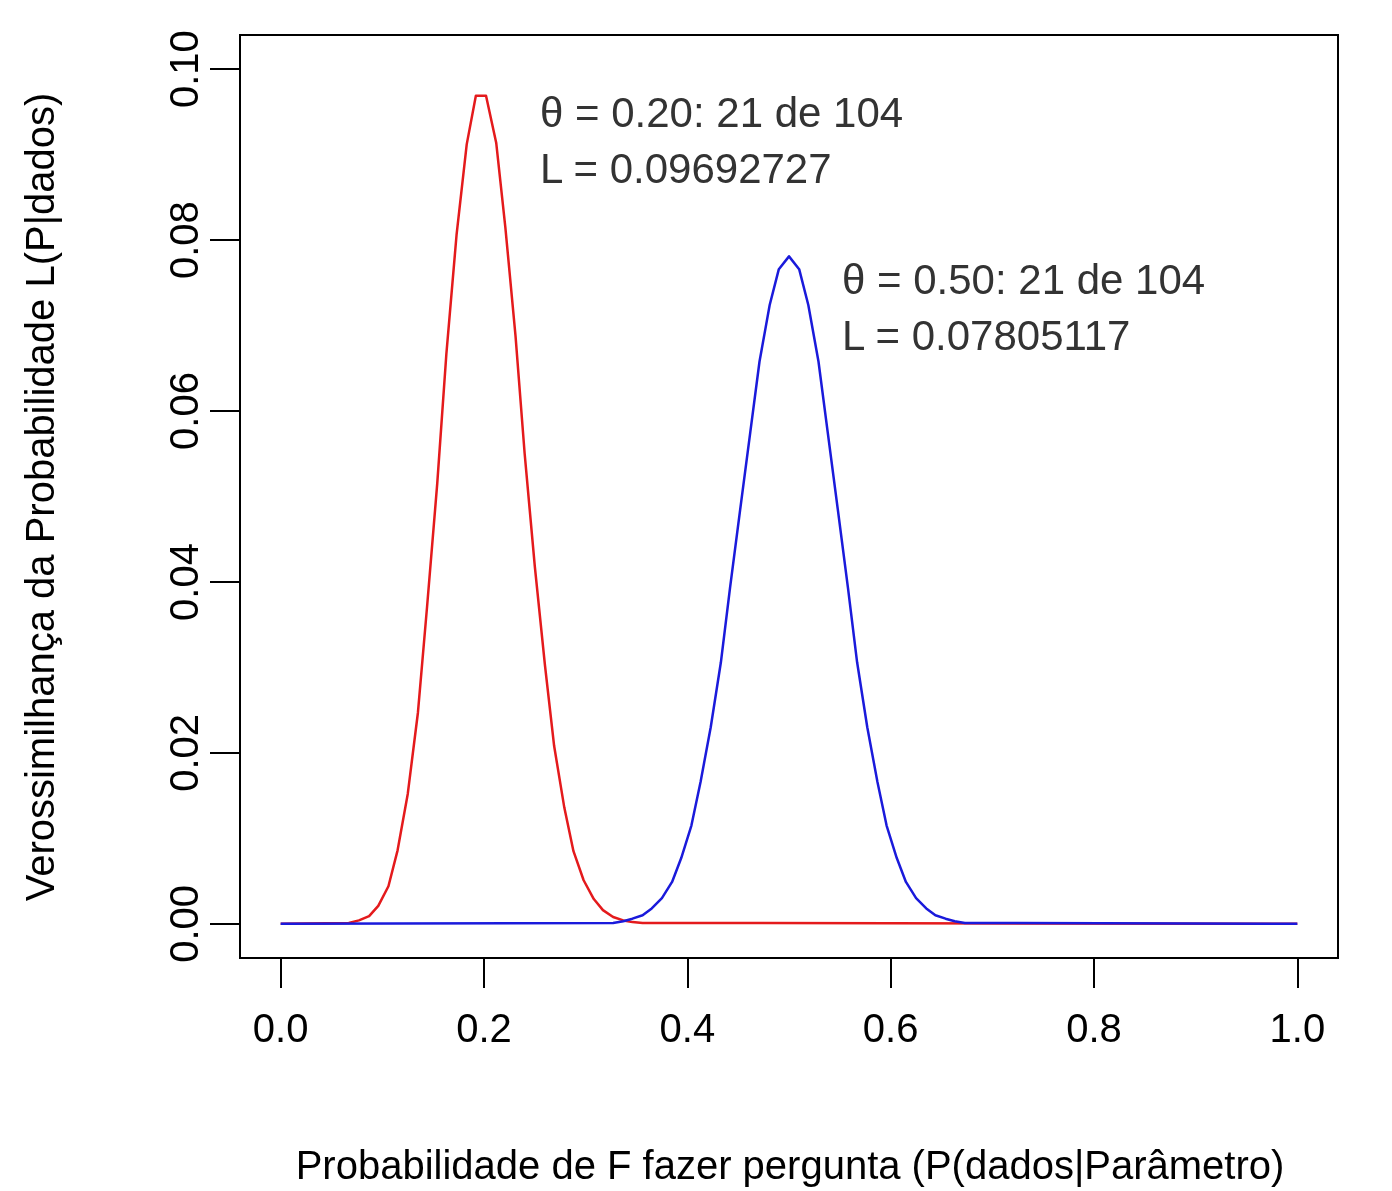 This screenshot has width=1392, height=1191. What do you see at coordinates (184, 411) in the screenshot?
I see `y-tick-label: 0.06` at bounding box center [184, 411].